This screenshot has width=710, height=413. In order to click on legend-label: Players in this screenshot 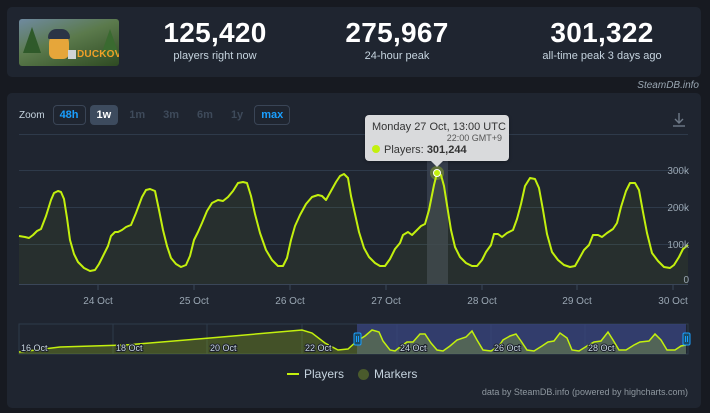, I will do `click(324, 374)`.